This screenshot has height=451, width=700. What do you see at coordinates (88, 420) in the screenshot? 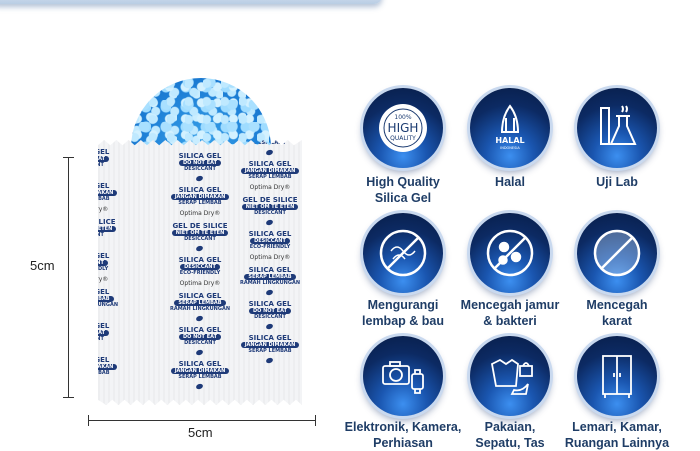
I see `width-dimension-cap-left` at bounding box center [88, 420].